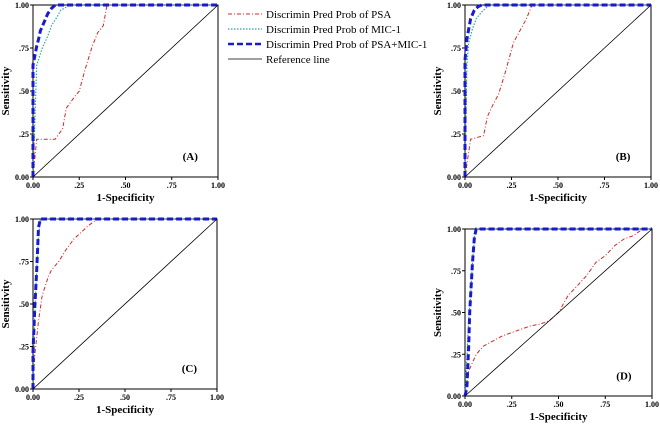 This screenshot has width=660, height=431. Describe the element at coordinates (624, 376) in the screenshot. I see `panel-label: (D)` at that location.